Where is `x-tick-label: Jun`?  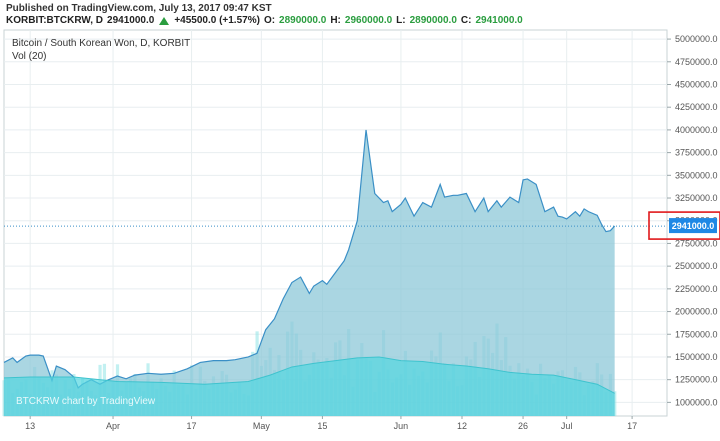
x-tick-label: Jun is located at coordinates (401, 426).